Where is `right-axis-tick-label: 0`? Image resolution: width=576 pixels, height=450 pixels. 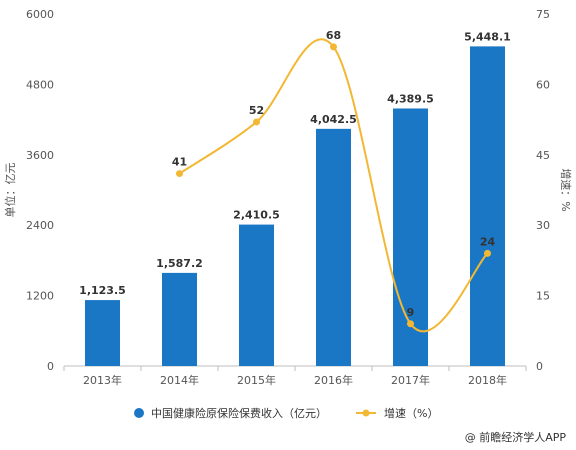 right-axis-tick-label: 0 is located at coordinates (539, 366).